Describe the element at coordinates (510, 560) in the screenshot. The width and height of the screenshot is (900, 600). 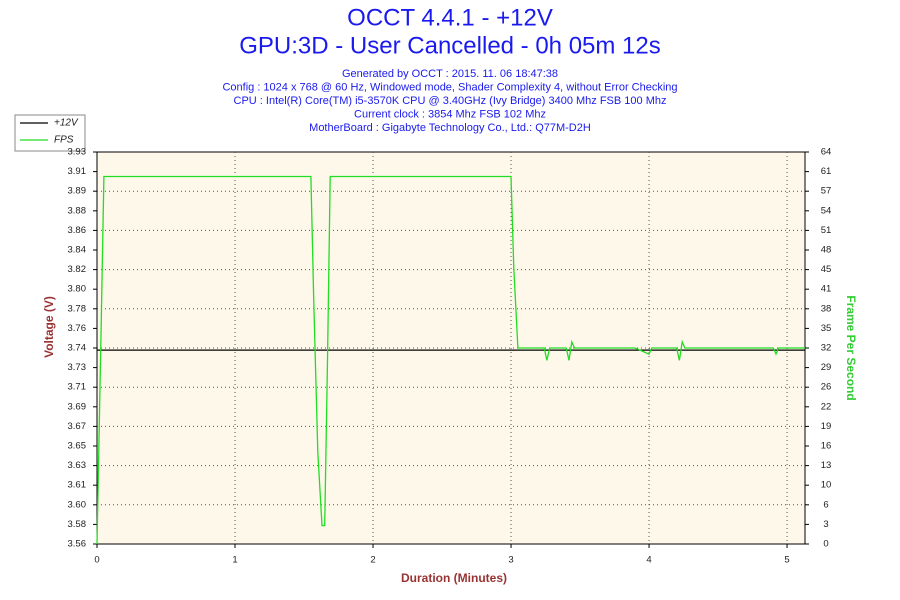
I see `x-tick-label: 3` at that location.